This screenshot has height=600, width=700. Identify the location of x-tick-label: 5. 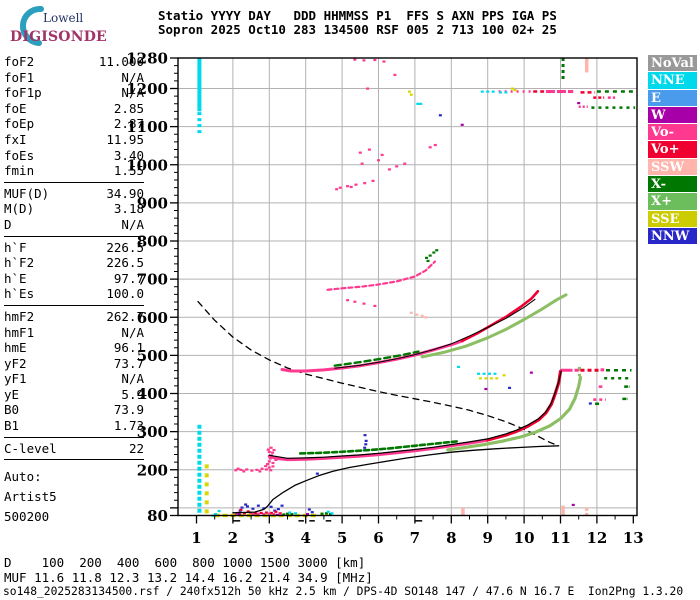
(342, 538).